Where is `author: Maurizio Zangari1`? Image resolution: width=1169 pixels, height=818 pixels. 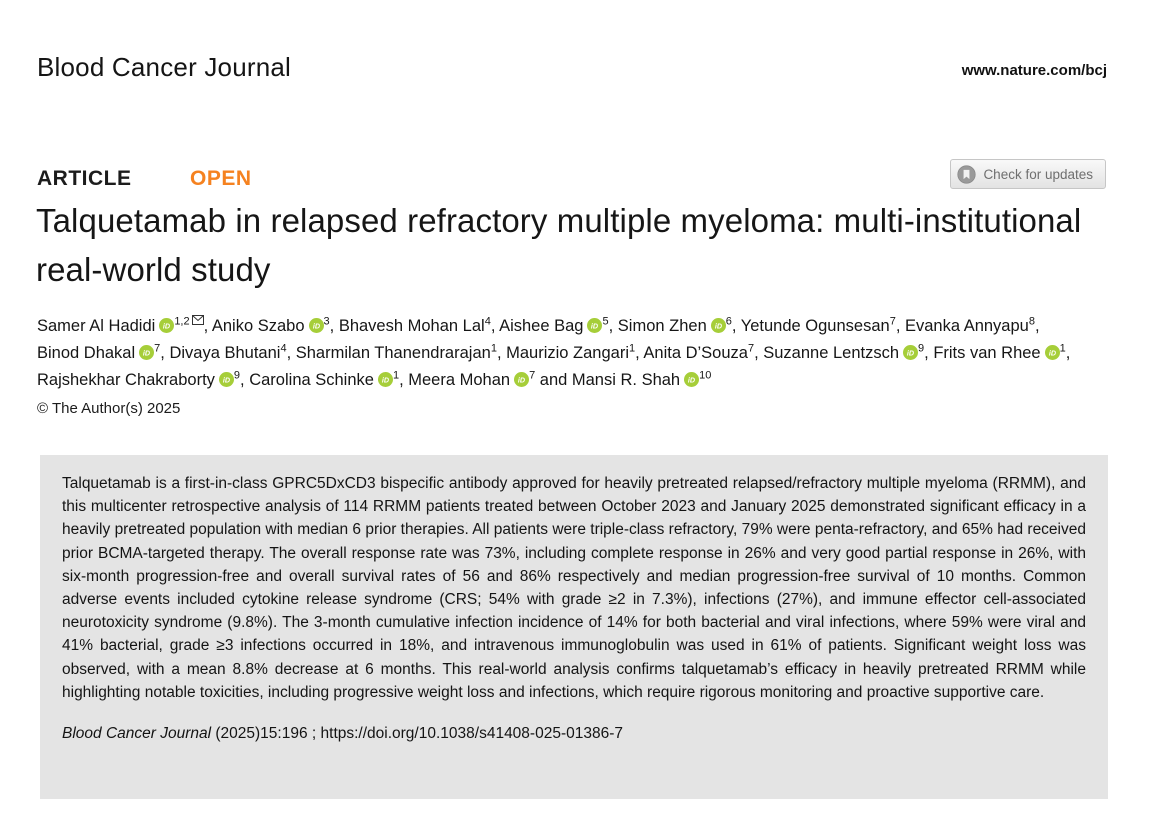 author: Maurizio Zangari1 is located at coordinates (571, 352).